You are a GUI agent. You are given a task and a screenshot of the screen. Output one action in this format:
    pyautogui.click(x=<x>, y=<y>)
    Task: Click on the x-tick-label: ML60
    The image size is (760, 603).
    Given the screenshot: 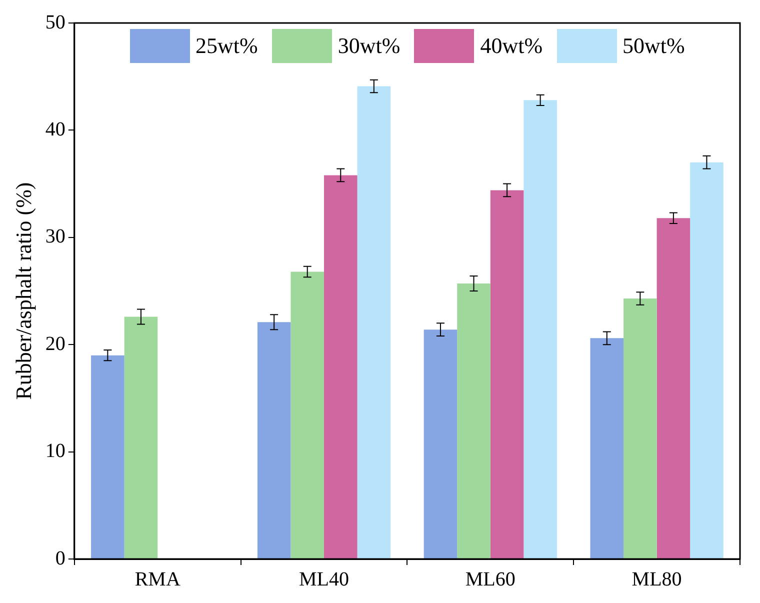 What is the action you would take?
    pyautogui.click(x=490, y=579)
    